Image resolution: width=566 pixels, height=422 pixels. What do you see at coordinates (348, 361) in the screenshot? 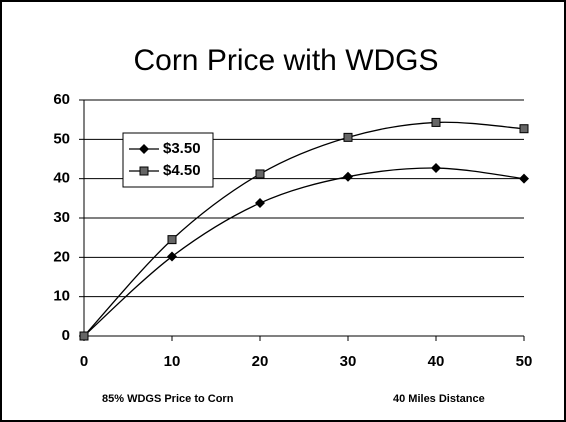
I see `x-tick-label: 30` at bounding box center [348, 361].